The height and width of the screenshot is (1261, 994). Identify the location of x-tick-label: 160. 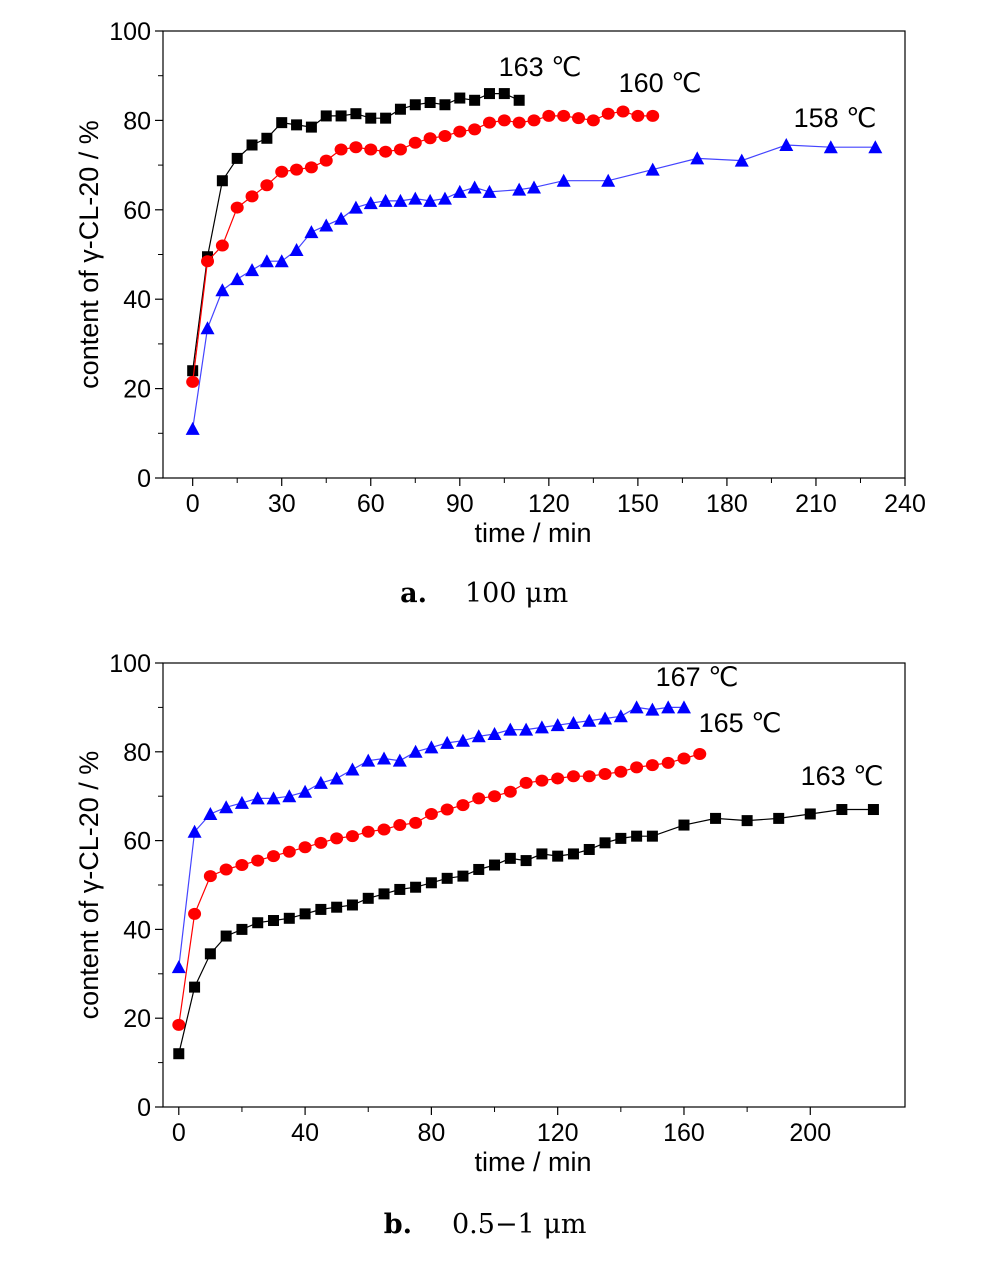
(684, 1133).